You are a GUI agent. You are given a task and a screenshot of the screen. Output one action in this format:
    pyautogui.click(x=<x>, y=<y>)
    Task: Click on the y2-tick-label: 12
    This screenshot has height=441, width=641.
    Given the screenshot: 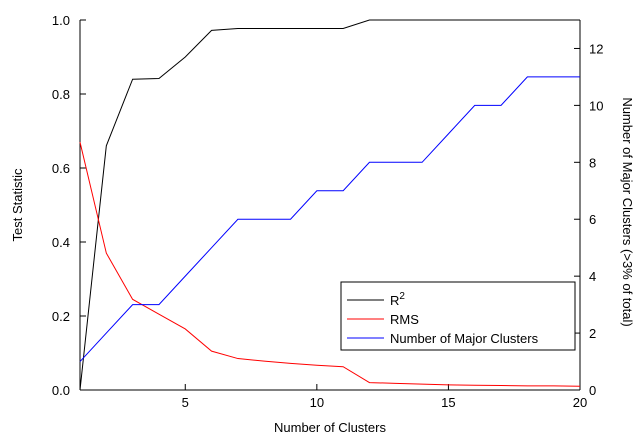 What is the action you would take?
    pyautogui.click(x=596, y=48)
    